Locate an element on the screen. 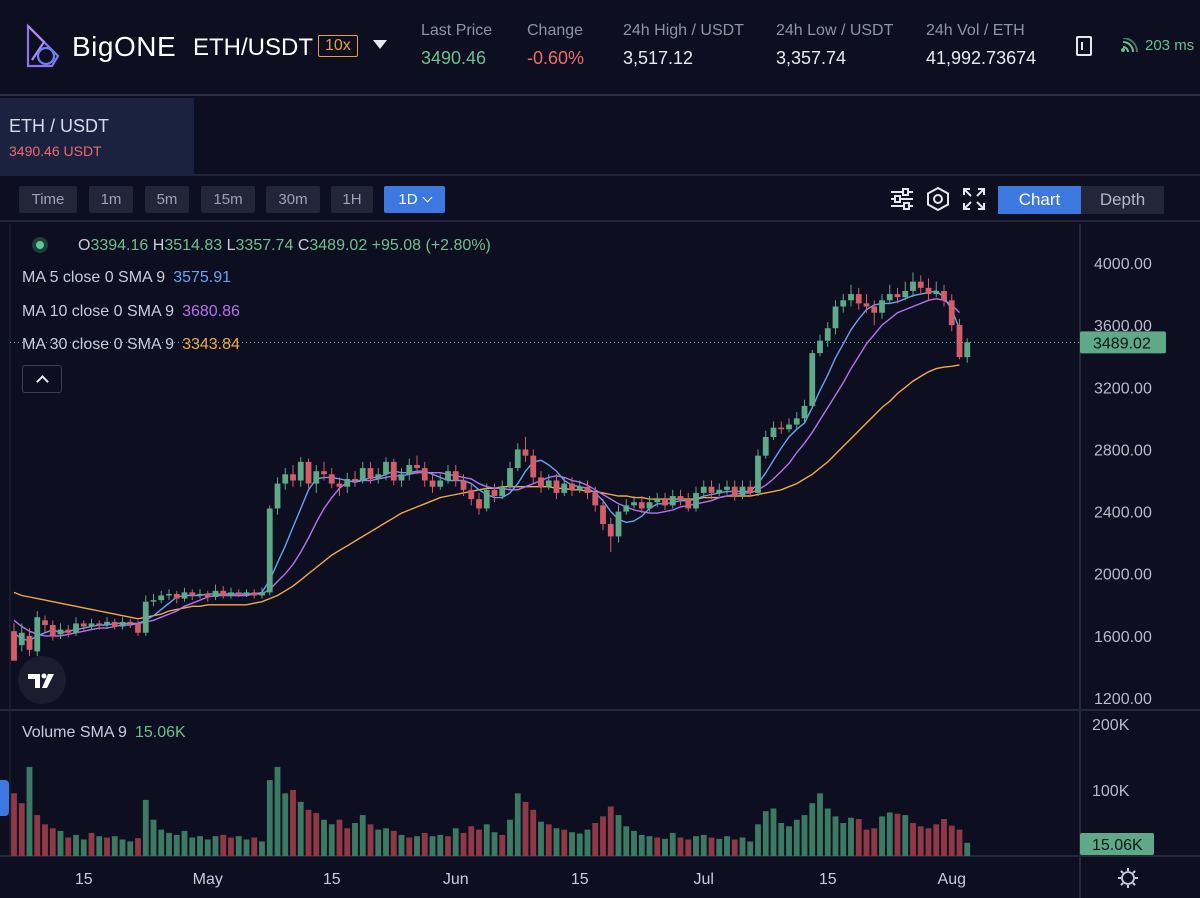 Image resolution: width=1200 pixels, height=898 pixels. gear-icon is located at coordinates (1128, 878).